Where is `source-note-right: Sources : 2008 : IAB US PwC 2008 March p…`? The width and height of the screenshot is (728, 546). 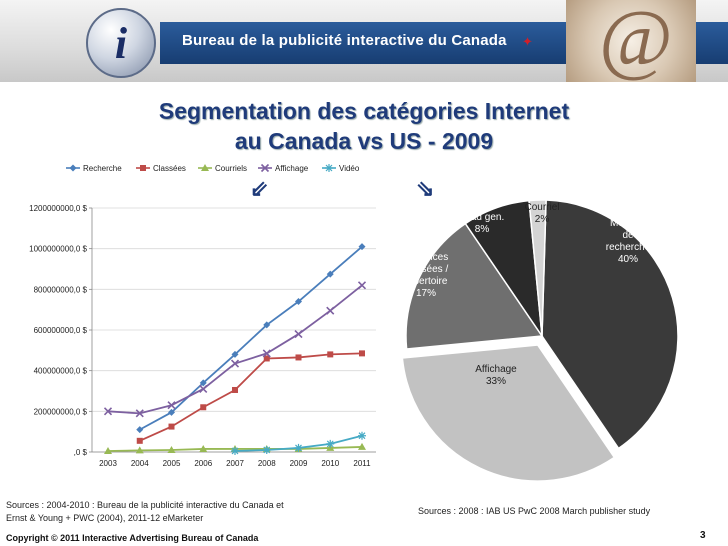 source-note-right: Sources : 2008 : IAB US PwC 2008 March p… is located at coordinates (534, 511).